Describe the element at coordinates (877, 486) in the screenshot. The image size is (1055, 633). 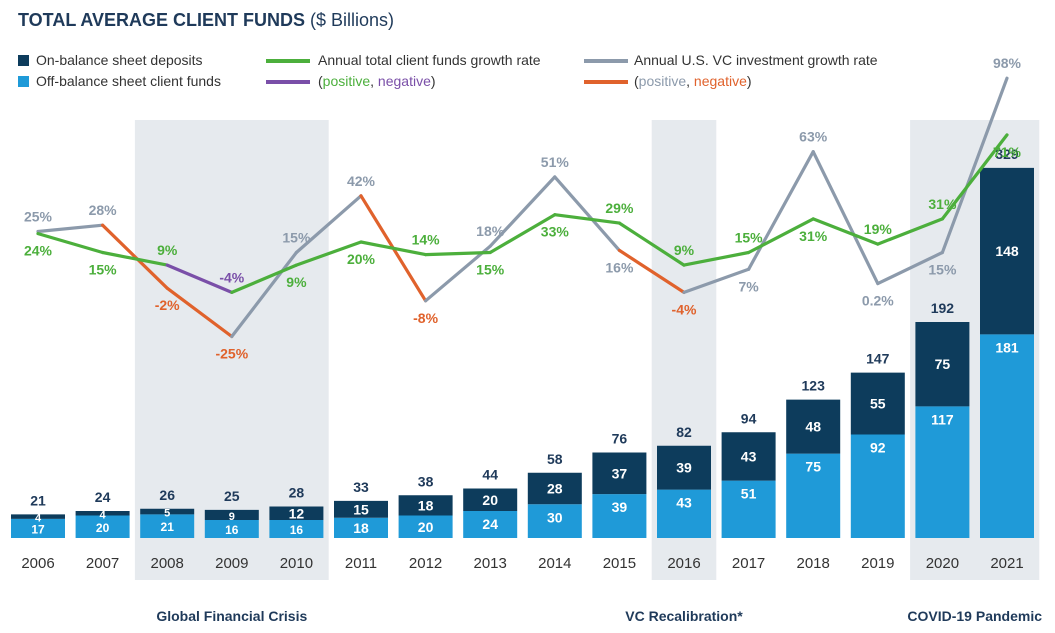
I see `bar-off-balance-2019` at that location.